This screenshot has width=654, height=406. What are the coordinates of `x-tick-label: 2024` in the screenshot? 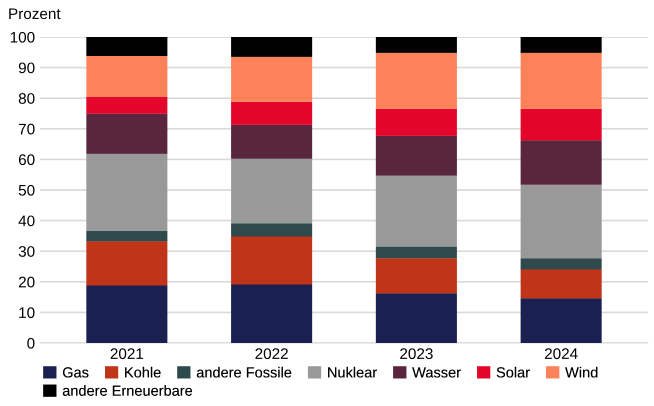 It's located at (561, 354).